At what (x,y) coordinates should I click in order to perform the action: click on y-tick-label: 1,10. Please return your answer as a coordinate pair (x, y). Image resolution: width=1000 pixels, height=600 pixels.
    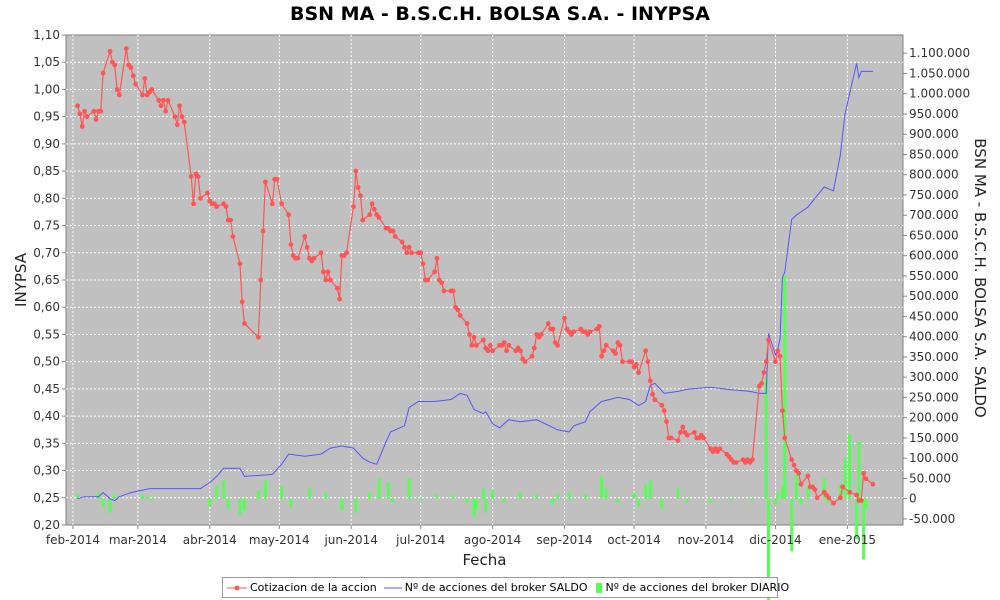
    Looking at the image, I should click on (46, 35).